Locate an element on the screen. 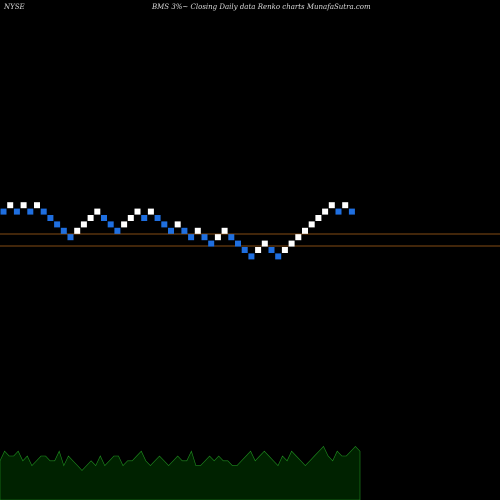  volume-area is located at coordinates (180, 472).